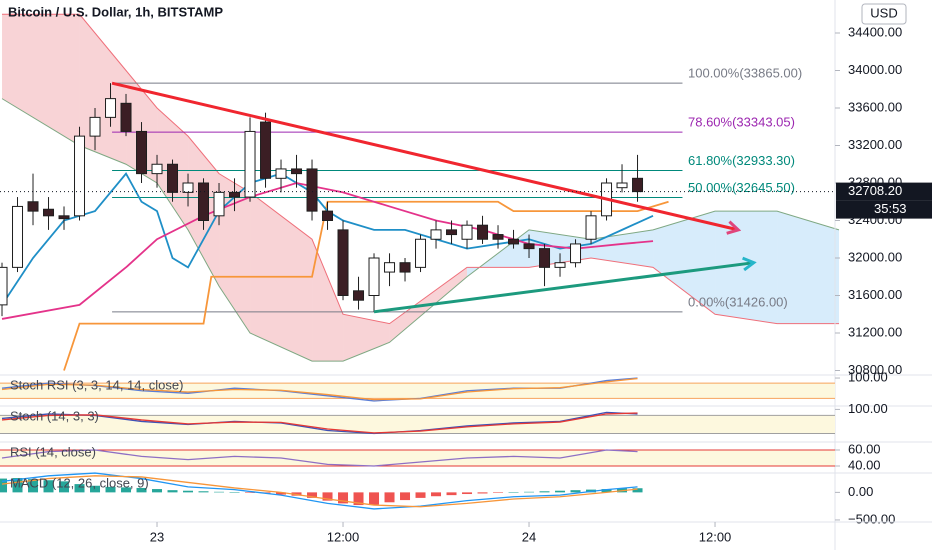 This screenshot has width=932, height=550. Describe the element at coordinates (875, 331) in the screenshot. I see `y-tick-label: 31200.00` at that location.